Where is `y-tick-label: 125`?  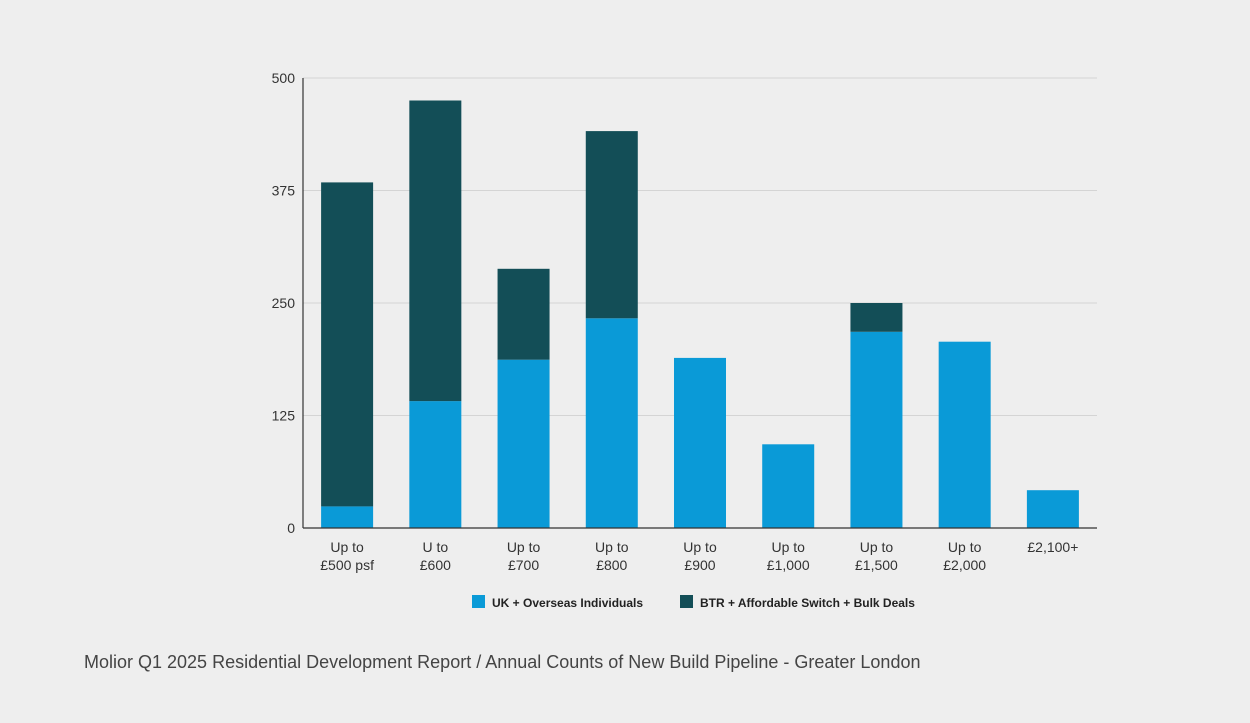
y-tick-label: 125 is located at coordinates (284, 416).